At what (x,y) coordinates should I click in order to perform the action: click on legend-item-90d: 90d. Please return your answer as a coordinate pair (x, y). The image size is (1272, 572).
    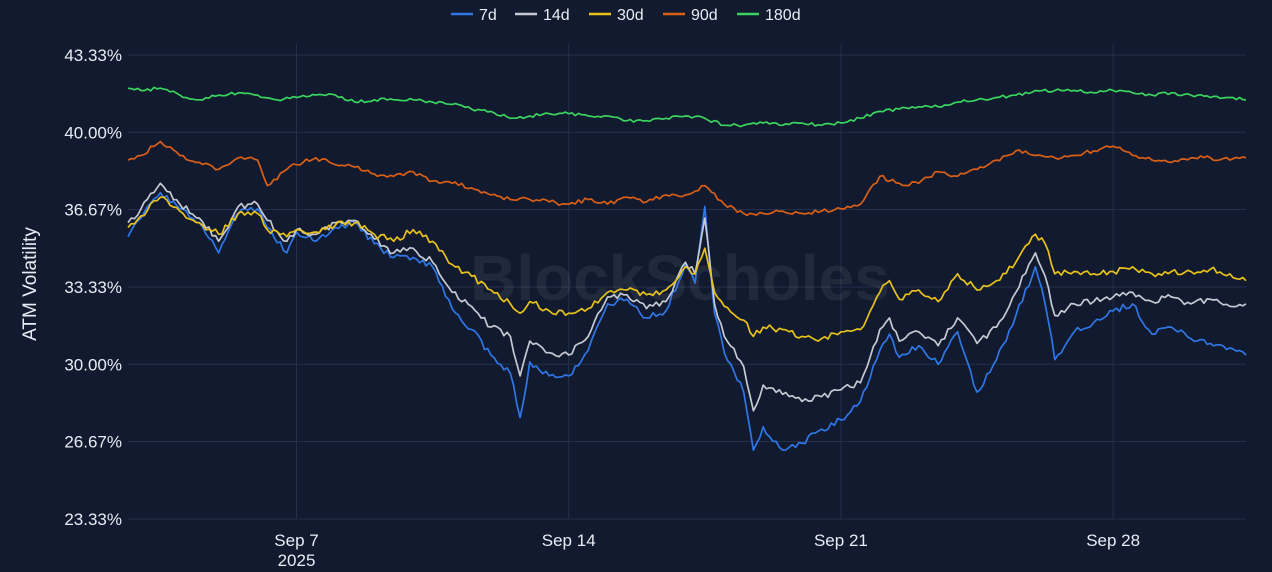
    Looking at the image, I should click on (690, 15).